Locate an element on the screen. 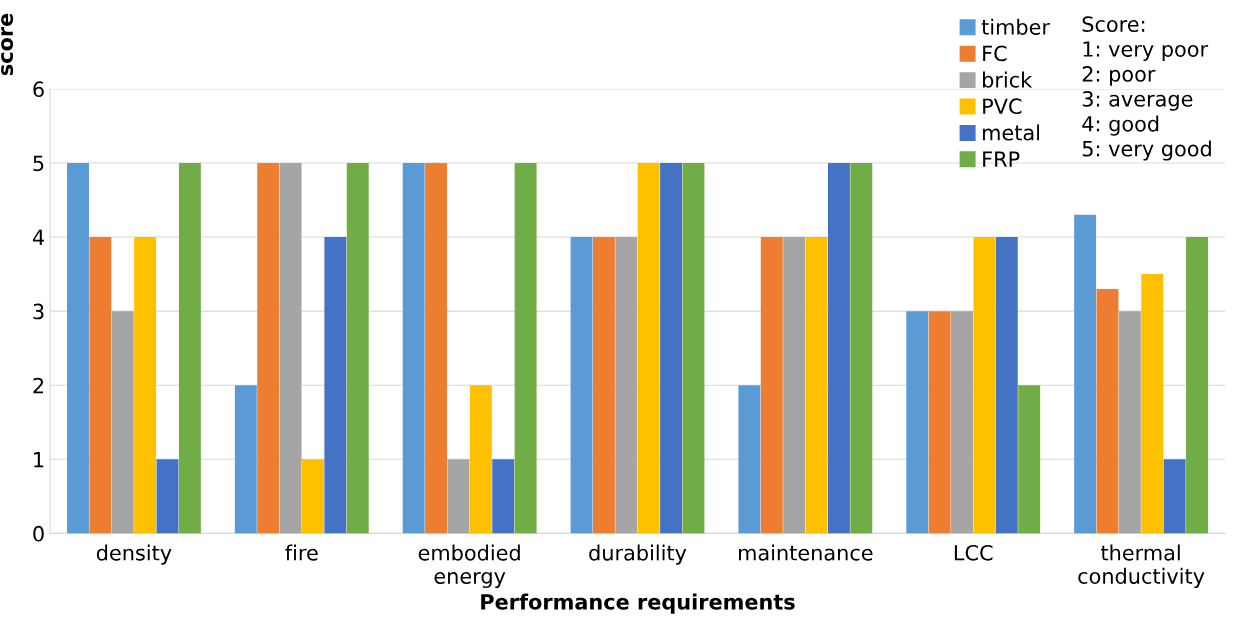 The image size is (1250, 635). x-tick-label: maintenance is located at coordinates (806, 552).